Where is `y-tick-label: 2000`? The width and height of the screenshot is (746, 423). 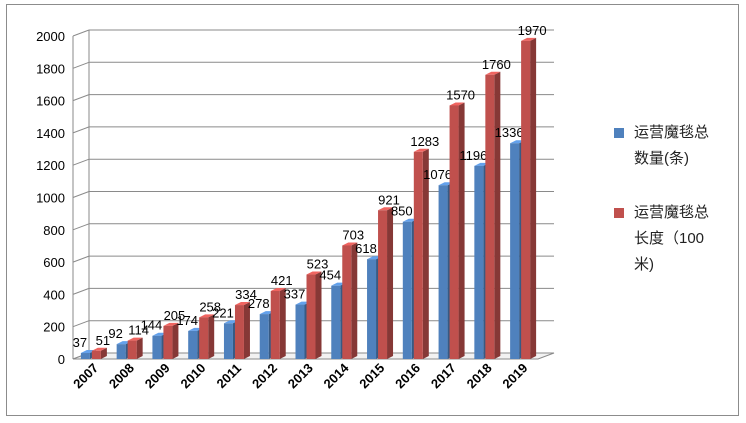
y-tick-label: 2000 is located at coordinates (50, 36).